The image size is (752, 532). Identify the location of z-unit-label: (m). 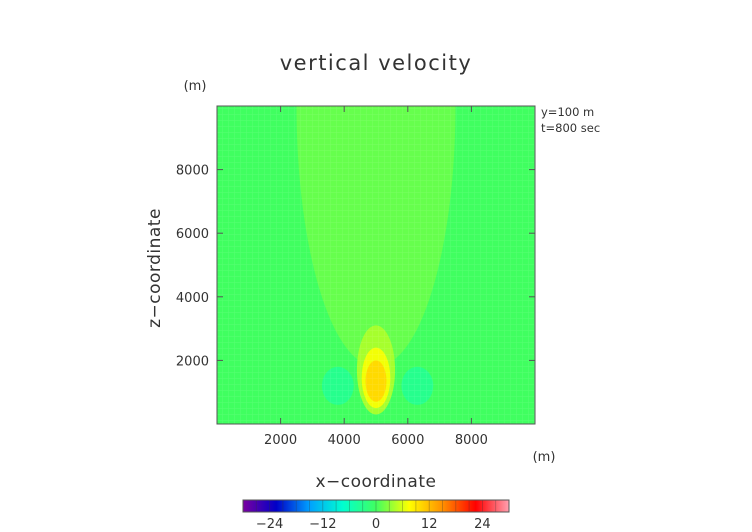
(195, 86).